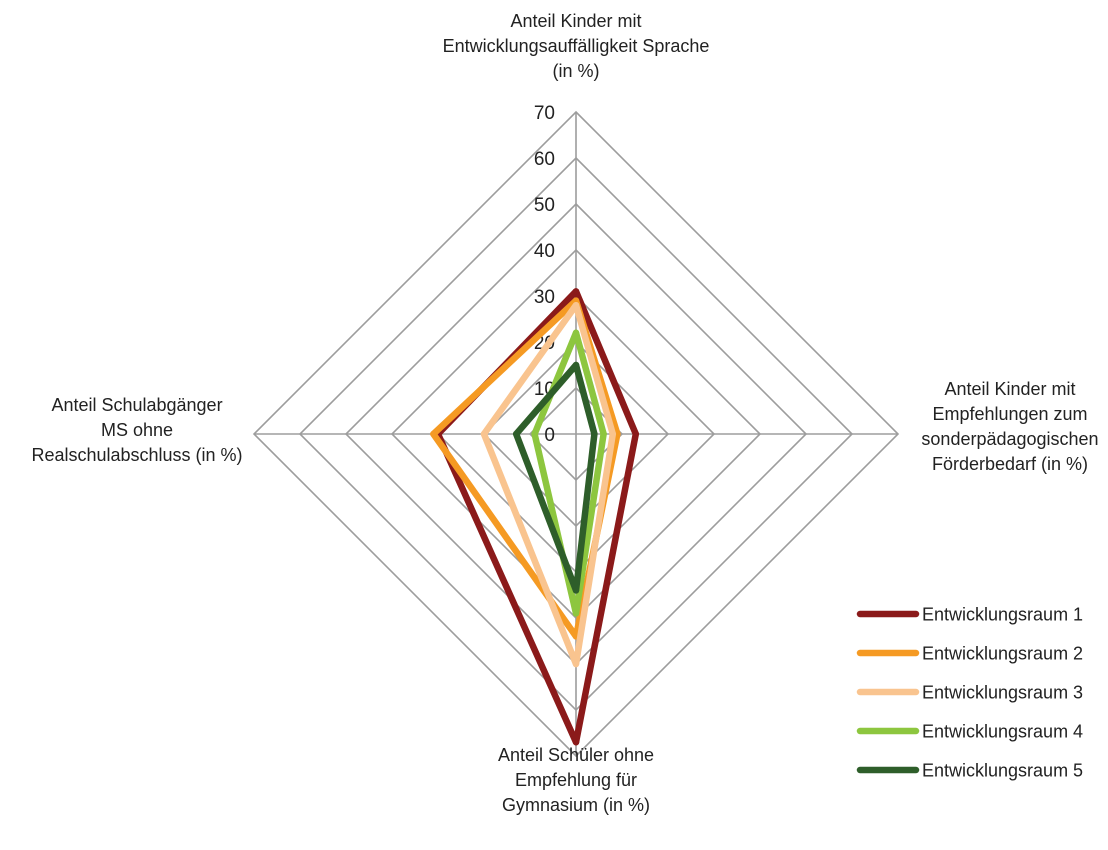 Image resolution: width=1108 pixels, height=850 pixels. Describe the element at coordinates (576, 365) in the screenshot. I see `data-point-s5-a1` at that location.